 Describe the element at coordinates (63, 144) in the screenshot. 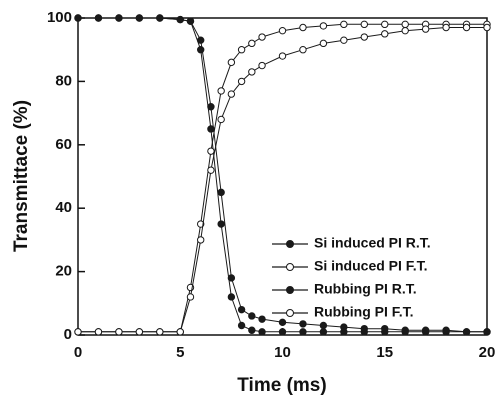

I see `y-tick-label: 60` at that location.